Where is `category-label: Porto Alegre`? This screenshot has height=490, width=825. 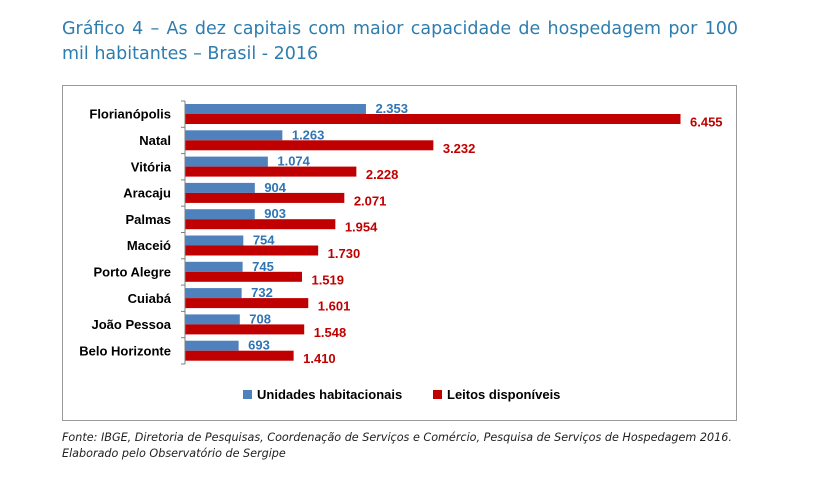
category-label: Porto Alegre is located at coordinates (132, 271).